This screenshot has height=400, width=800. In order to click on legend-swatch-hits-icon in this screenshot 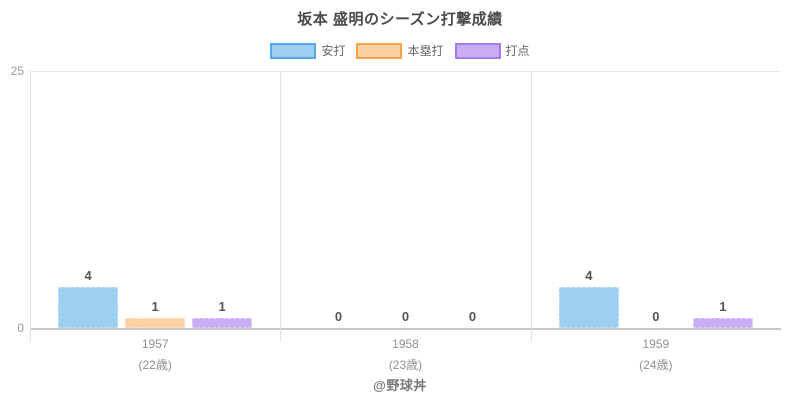, I will do `click(293, 50)`.